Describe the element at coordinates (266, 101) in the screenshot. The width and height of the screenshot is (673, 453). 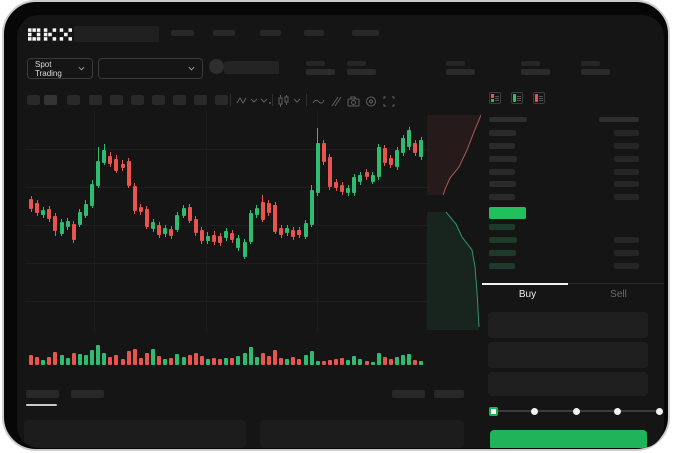
I see `interval-dropdown` at that location.